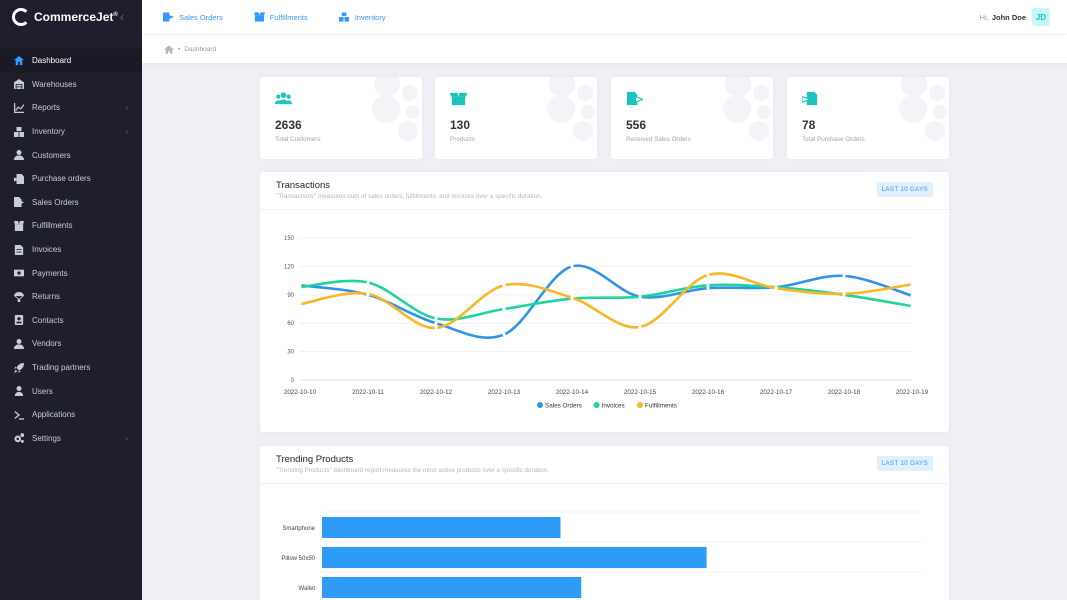  What do you see at coordinates (315, 459) in the screenshot?
I see `trending-title: Trending Products` at bounding box center [315, 459].